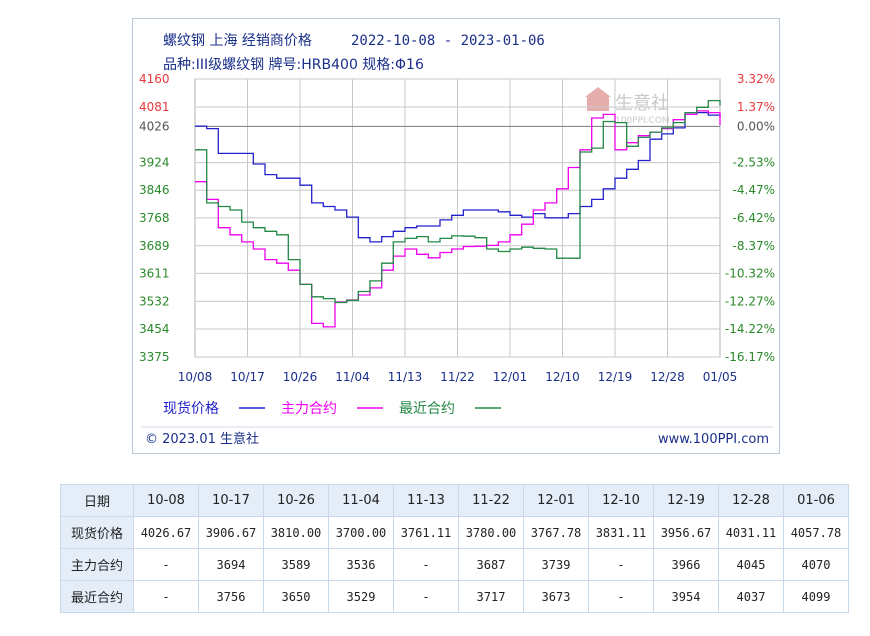  What do you see at coordinates (202, 439) in the screenshot?
I see `footer-copyright: © 2023.01 生意社` at bounding box center [202, 439].